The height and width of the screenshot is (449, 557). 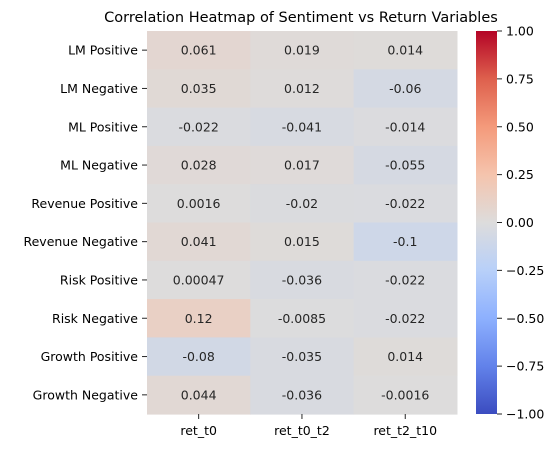 I want to click on cell-value-label: 0.015, so click(x=302, y=241).